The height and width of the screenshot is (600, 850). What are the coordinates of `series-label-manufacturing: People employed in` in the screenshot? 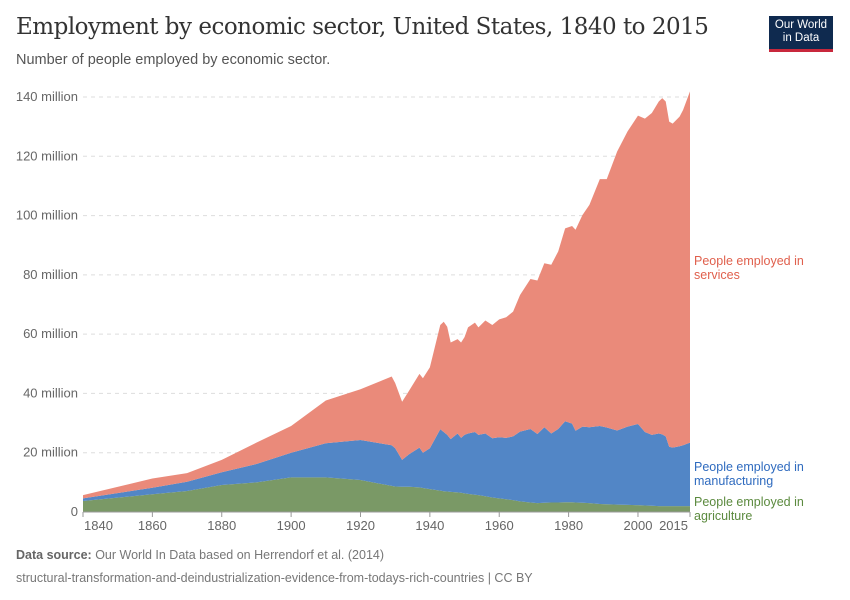 It's located at (749, 467).